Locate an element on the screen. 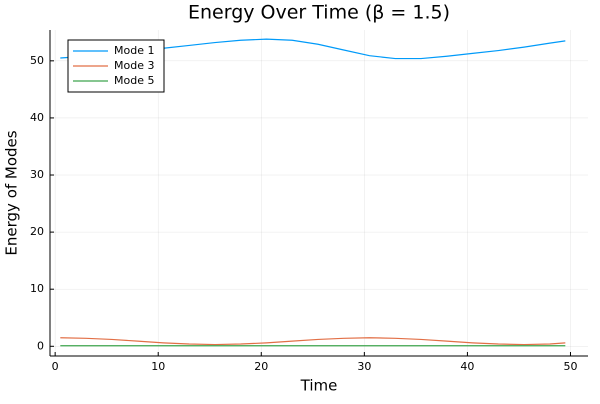 The width and height of the screenshot is (600, 404). y-axis-label: Energy of Modes is located at coordinates (12, 192).